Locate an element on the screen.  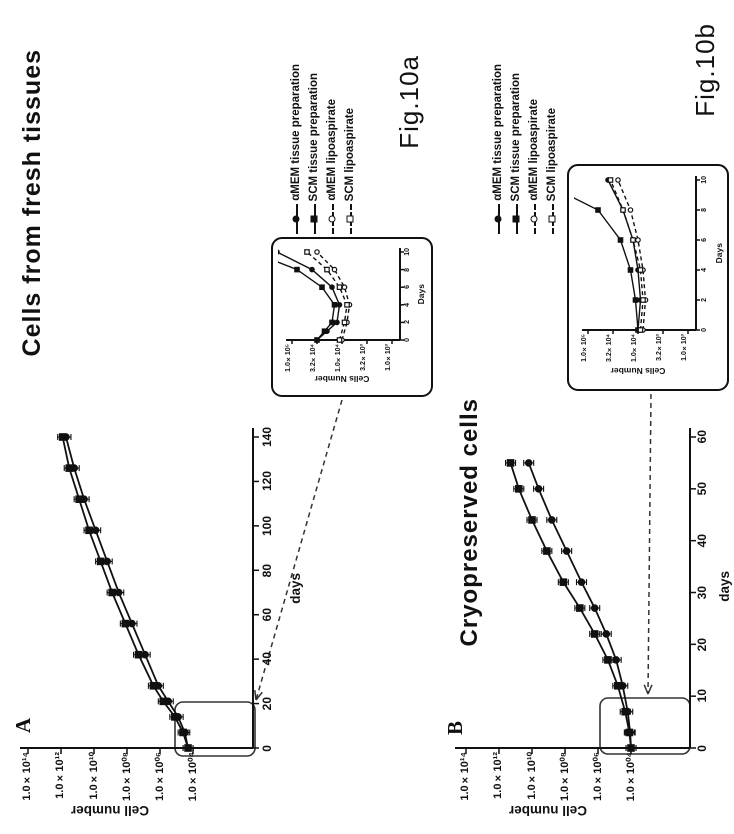
day-tick-text: 6 is located at coordinates (407, 287).